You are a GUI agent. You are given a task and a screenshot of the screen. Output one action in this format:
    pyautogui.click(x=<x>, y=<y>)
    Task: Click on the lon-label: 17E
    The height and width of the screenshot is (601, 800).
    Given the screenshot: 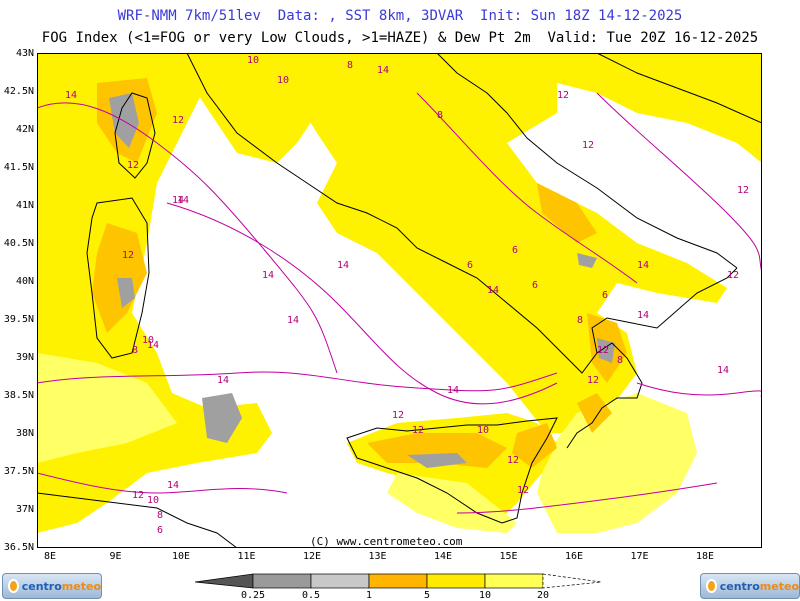 What is the action you would take?
    pyautogui.click(x=639, y=556)
    